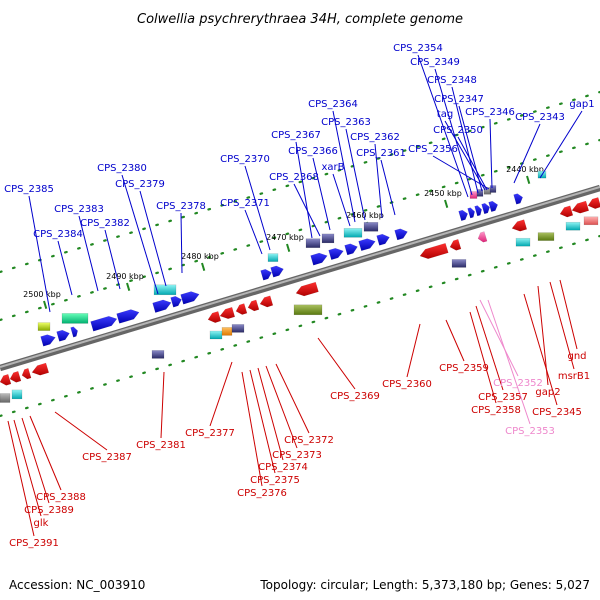 This screenshot has height=600, width=600. Describe the element at coordinates (355, 396) in the screenshot. I see `reverse-gene-label: CPS_2369` at that location.